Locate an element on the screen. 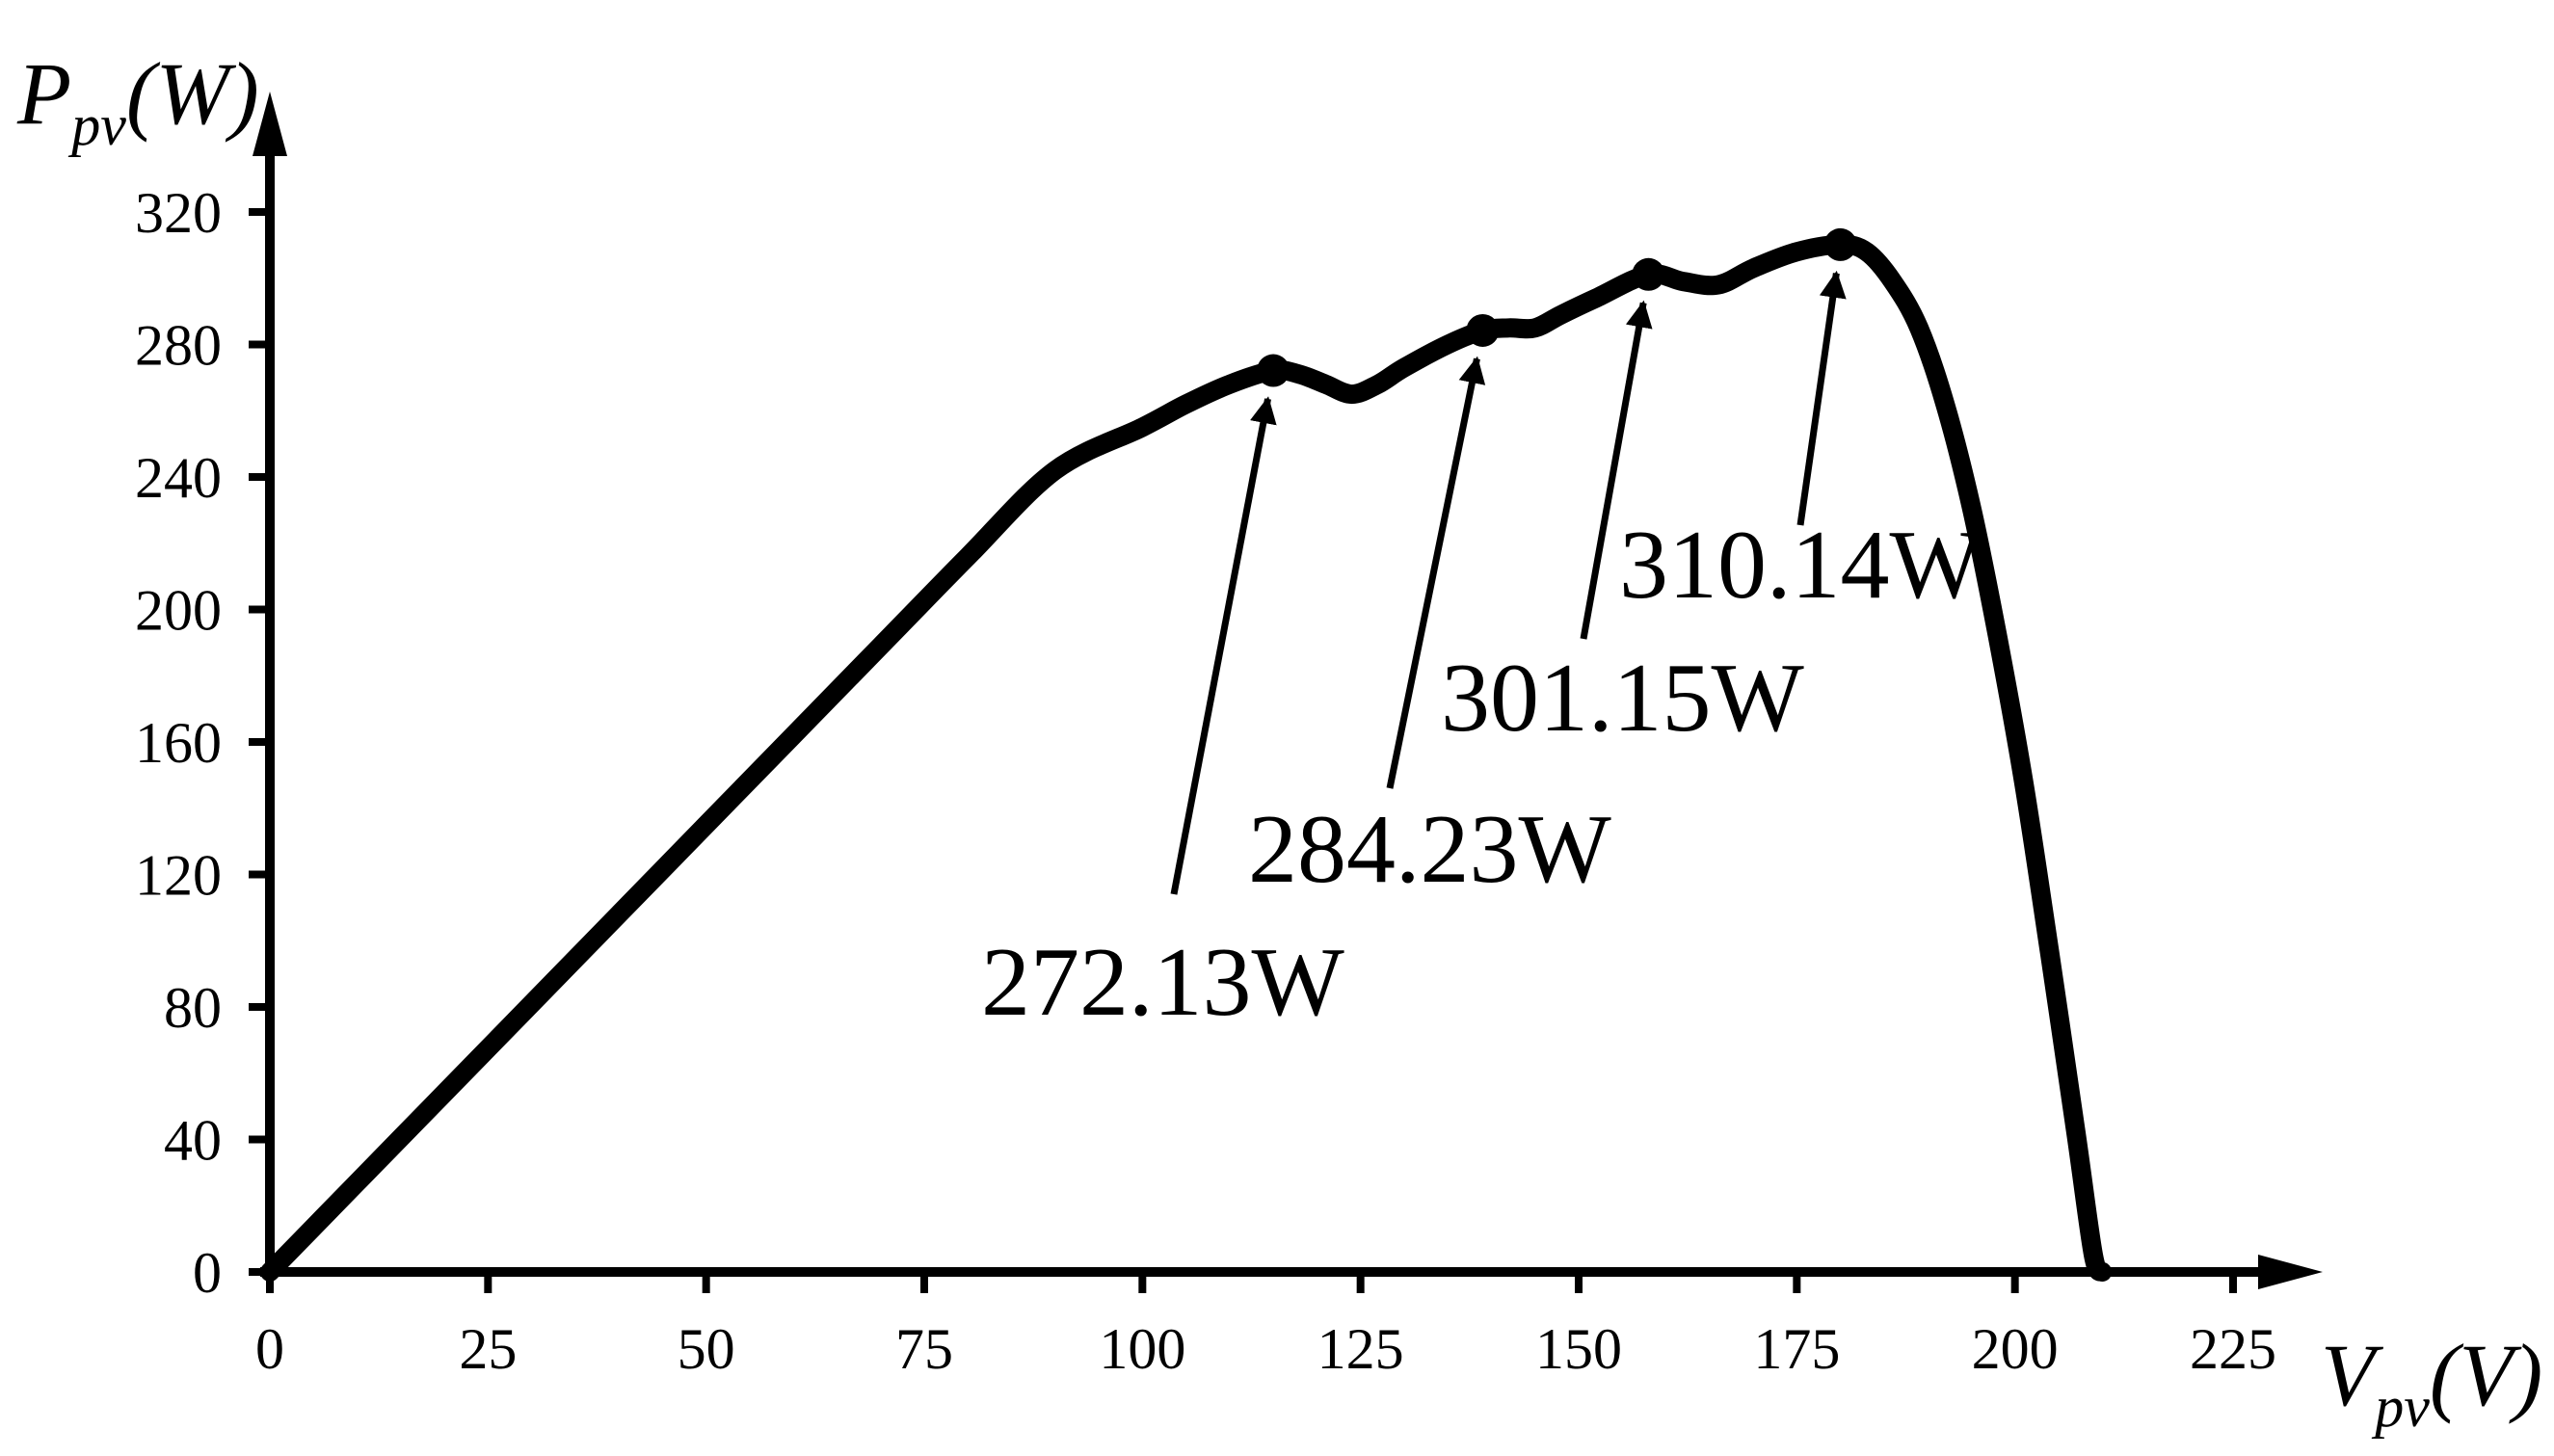 The width and height of the screenshot is (2554, 1456). y-tick-label: 320 is located at coordinates (178, 213).